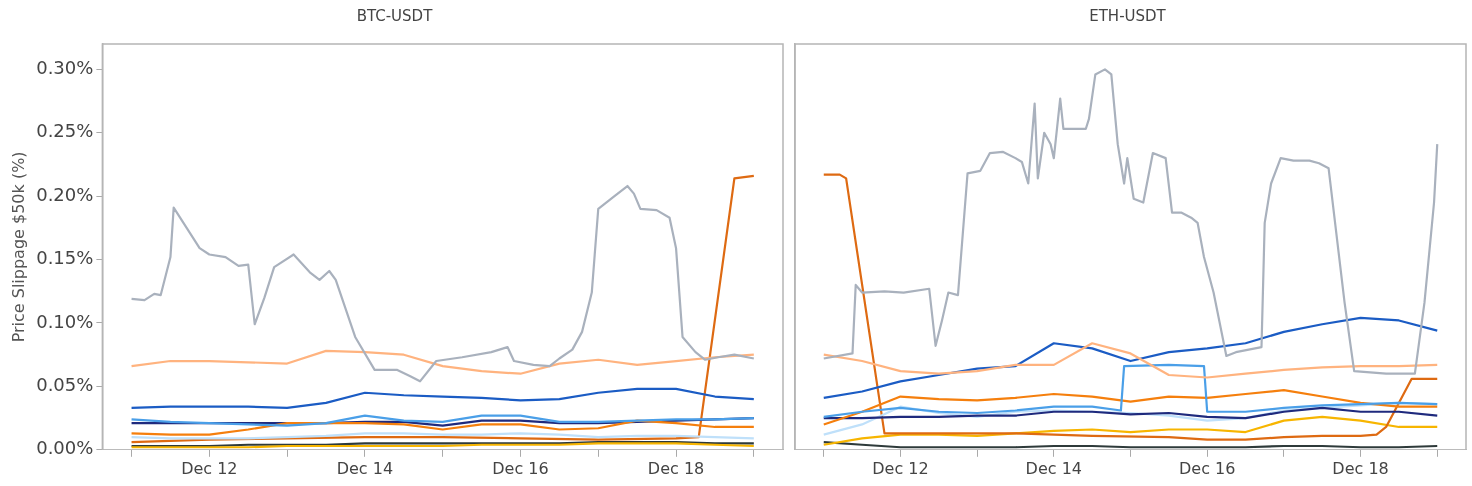  What do you see at coordinates (65, 258) in the screenshot?
I see `y-tick-label: 0.15%` at bounding box center [65, 258].